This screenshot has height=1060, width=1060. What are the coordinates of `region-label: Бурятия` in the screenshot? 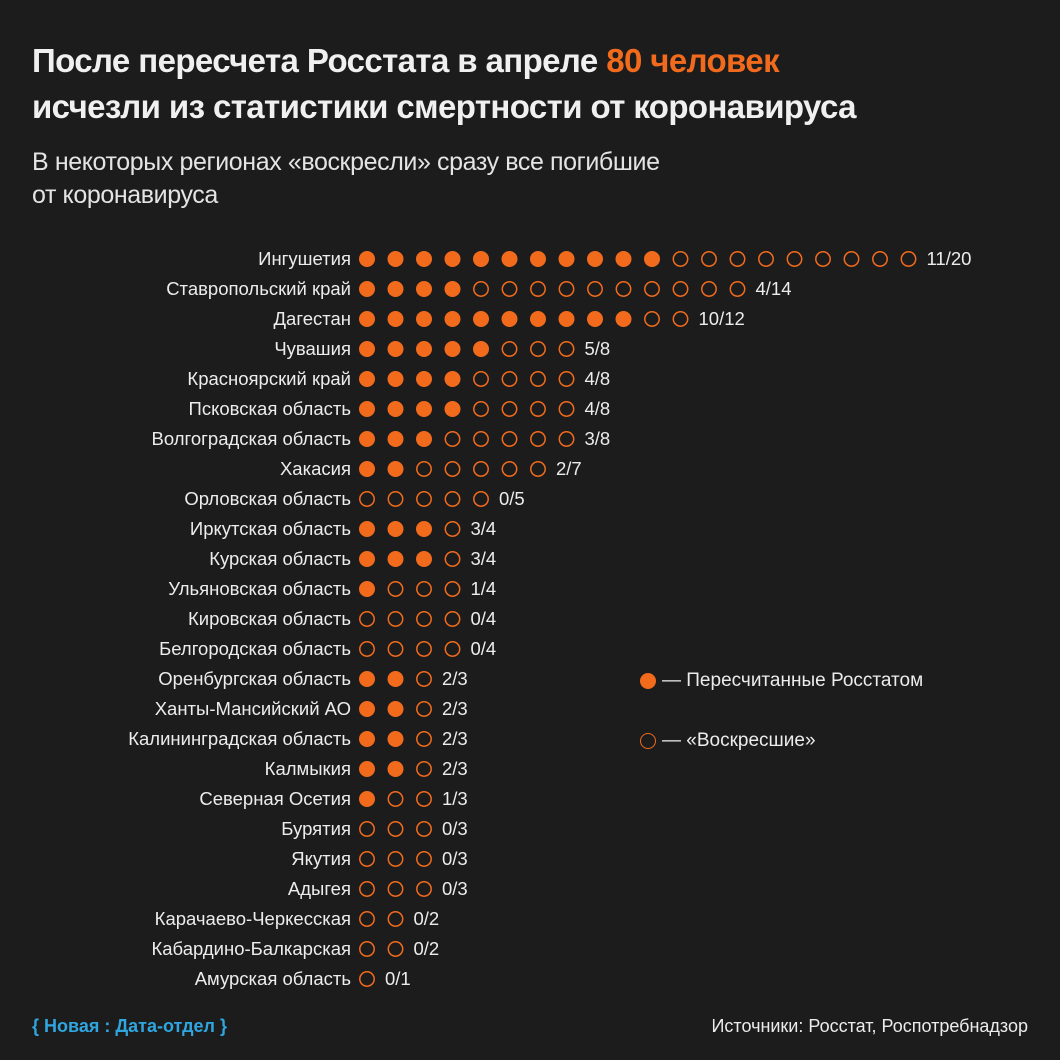 It's located at (316, 828).